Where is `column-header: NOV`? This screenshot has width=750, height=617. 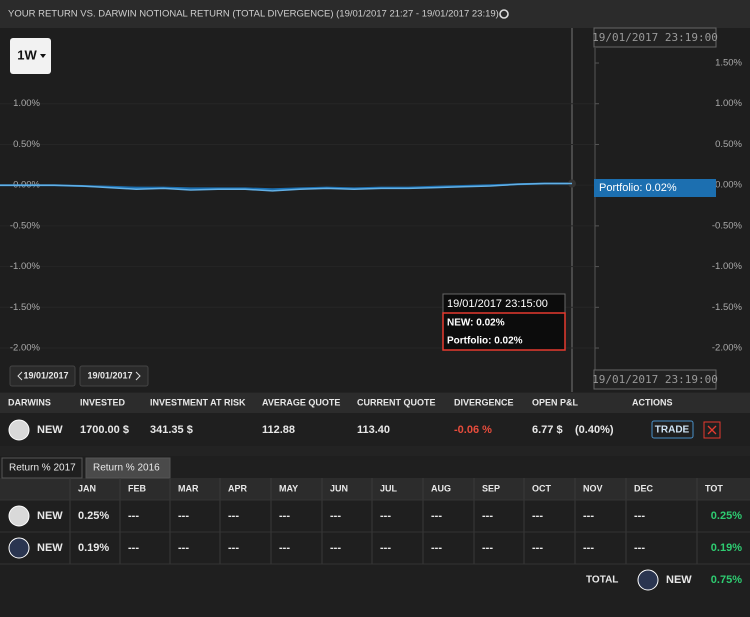 column-header: NOV is located at coordinates (593, 488).